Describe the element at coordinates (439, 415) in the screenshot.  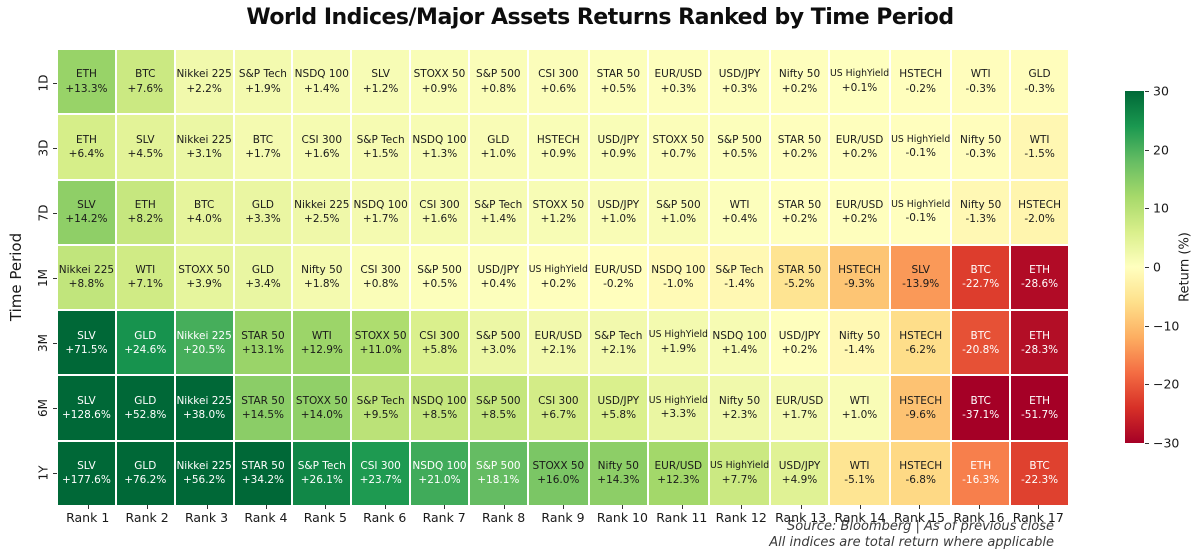
I see `return-value: +8.5%` at that location.